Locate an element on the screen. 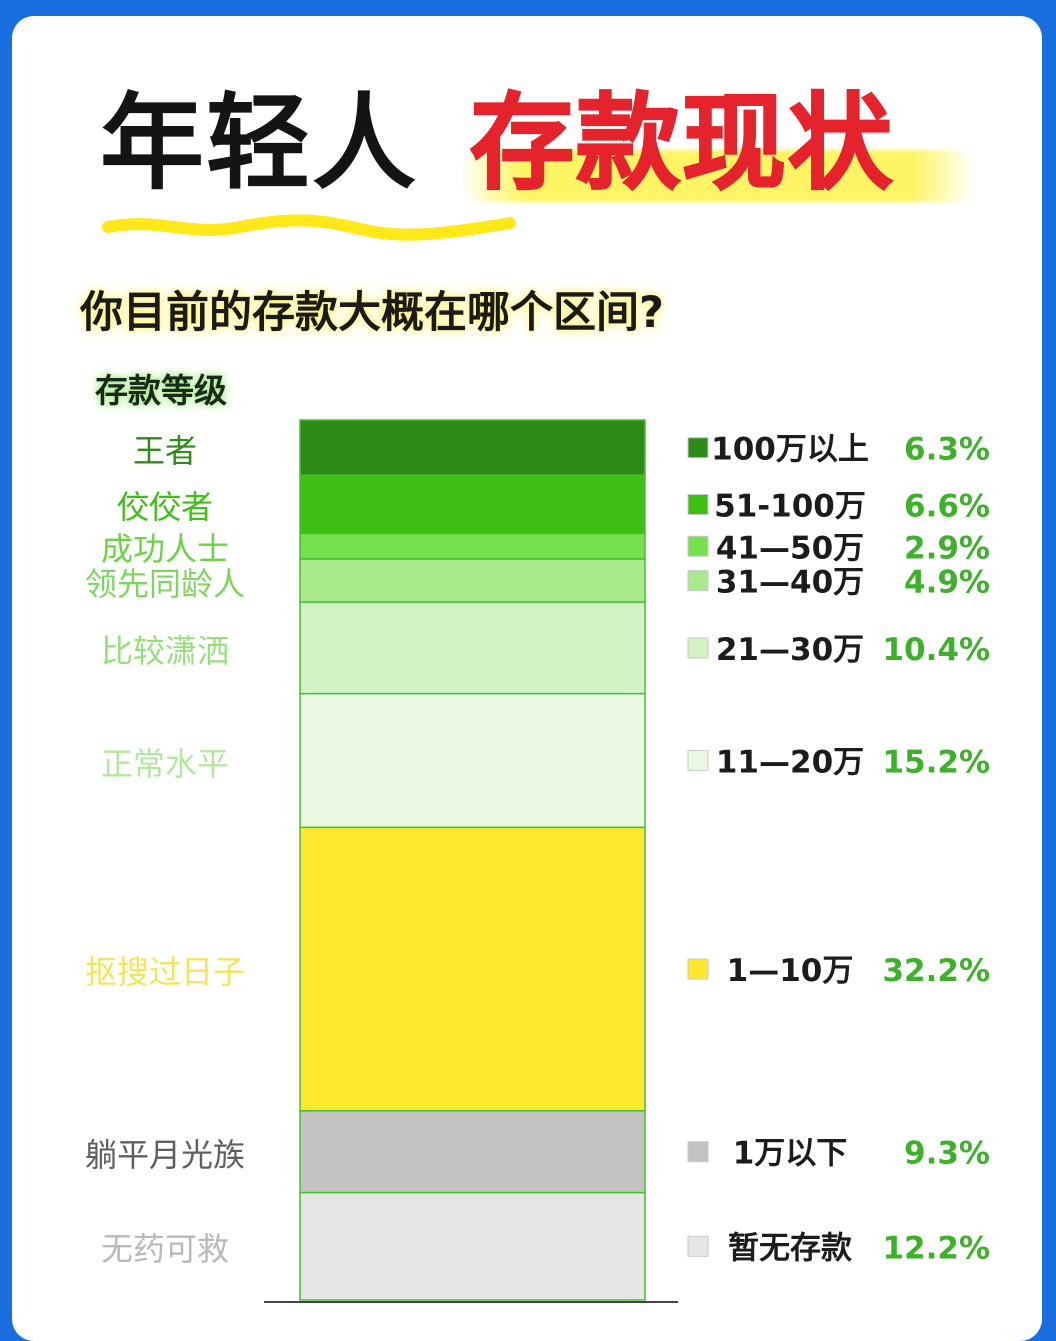 Image resolution: width=1056 pixels, height=1341 pixels. legend-range-0: 100万以上 is located at coordinates (790, 450).